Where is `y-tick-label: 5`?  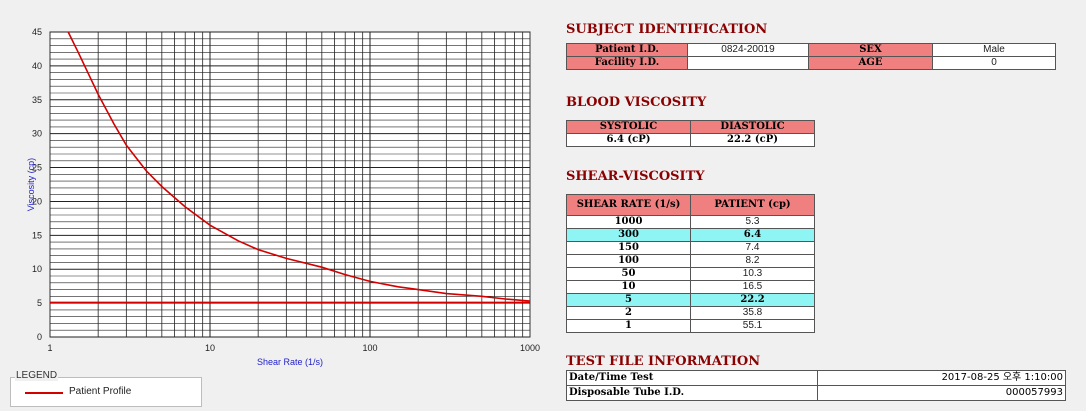 y-tick-label: 5 is located at coordinates (39, 303).